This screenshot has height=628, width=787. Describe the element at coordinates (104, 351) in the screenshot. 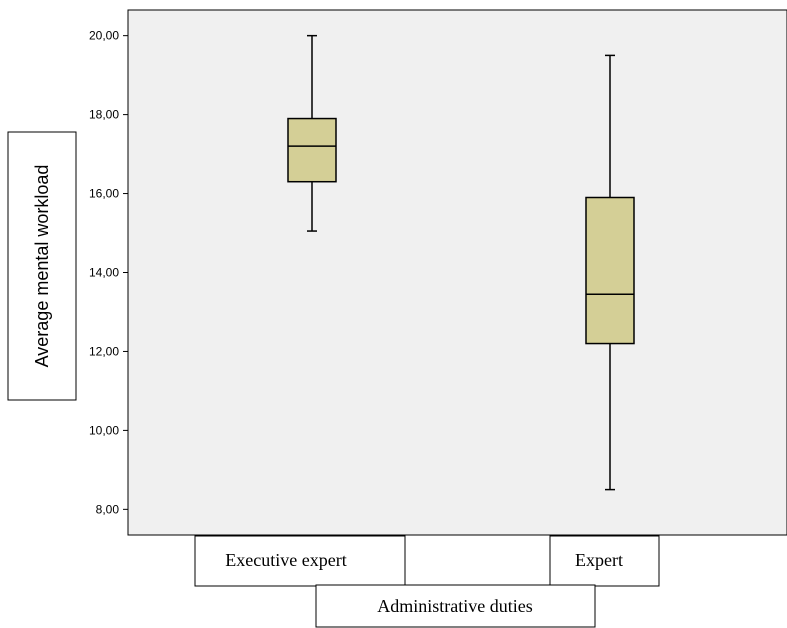

I see `y-tick-label: 12,00` at that location.